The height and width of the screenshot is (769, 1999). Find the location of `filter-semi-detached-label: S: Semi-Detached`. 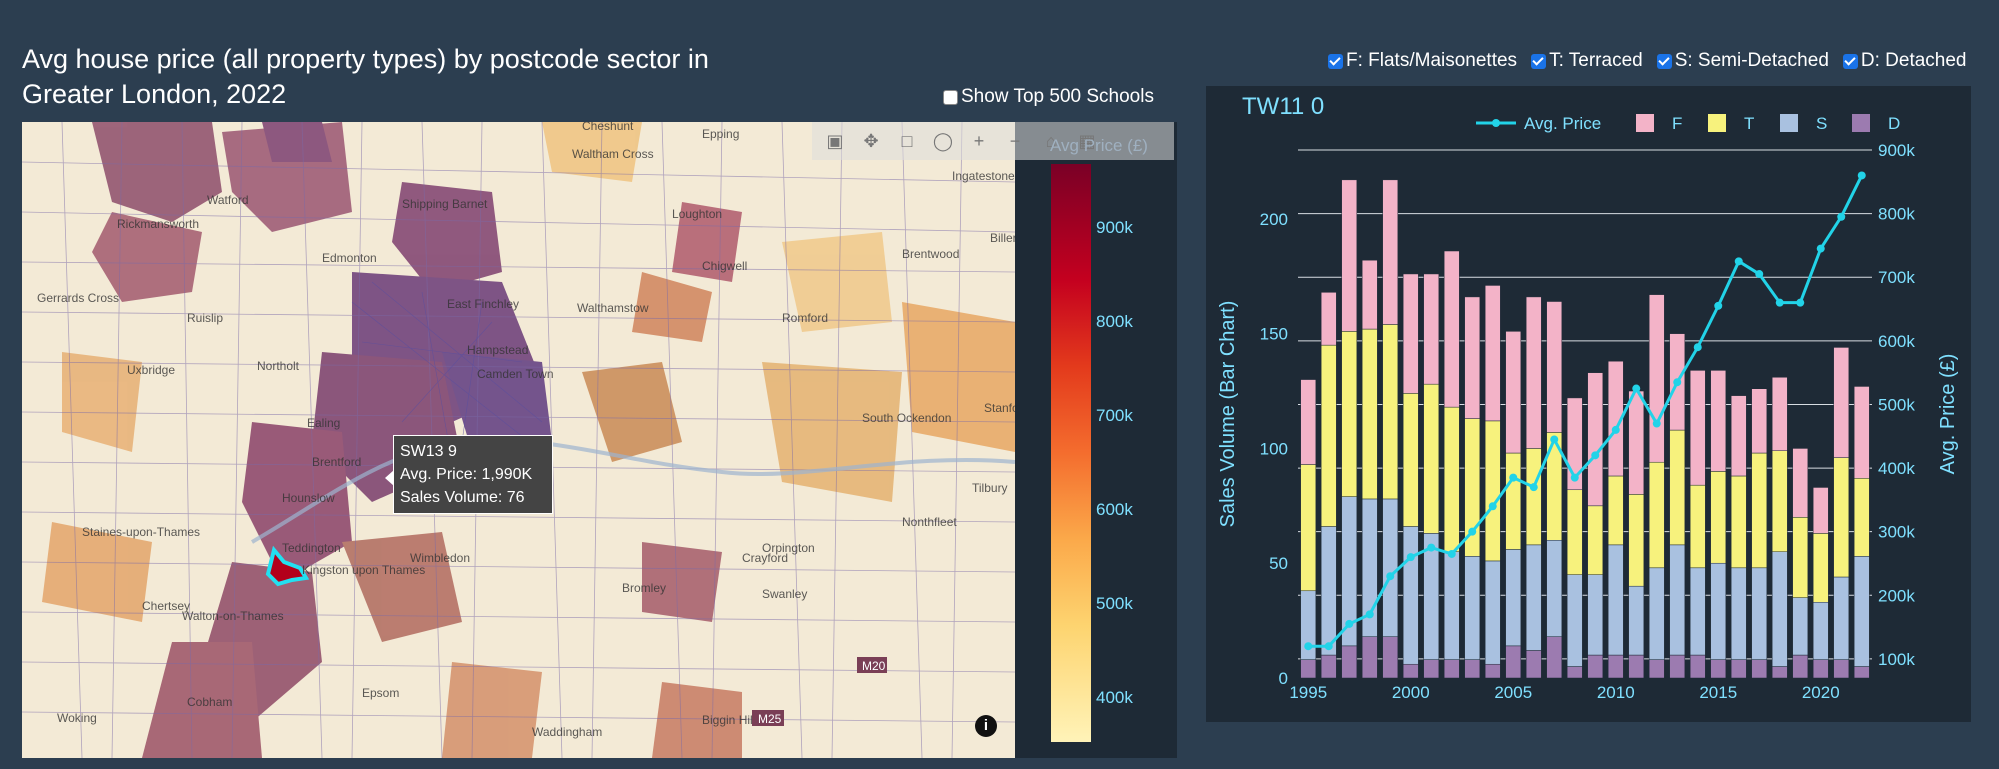

filter-semi-detached-label: S: Semi-Detached is located at coordinates (1751, 60).